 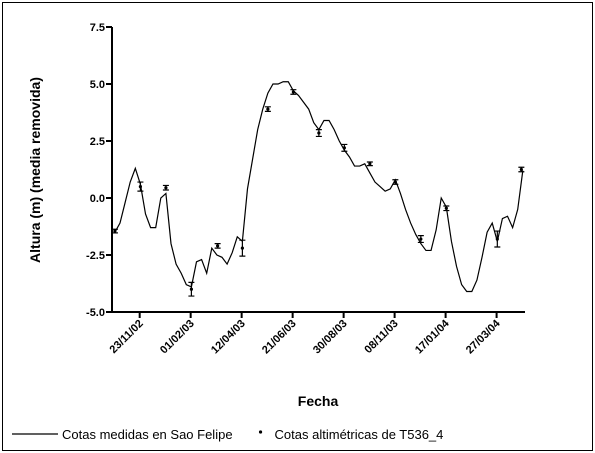 I want to click on legend-label: Cotas altimétricas de T536_4, so click(x=359, y=434).